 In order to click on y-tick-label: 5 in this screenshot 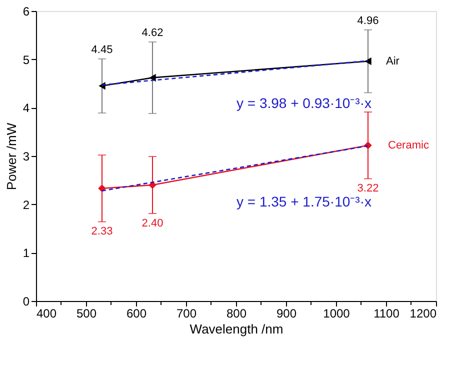, I will do `click(26, 59)`.